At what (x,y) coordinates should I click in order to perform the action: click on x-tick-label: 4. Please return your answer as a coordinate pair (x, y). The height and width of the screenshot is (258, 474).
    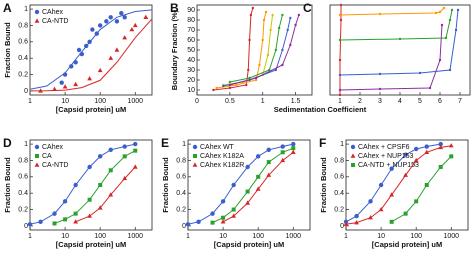
    Looking at the image, I should click on (400, 101).